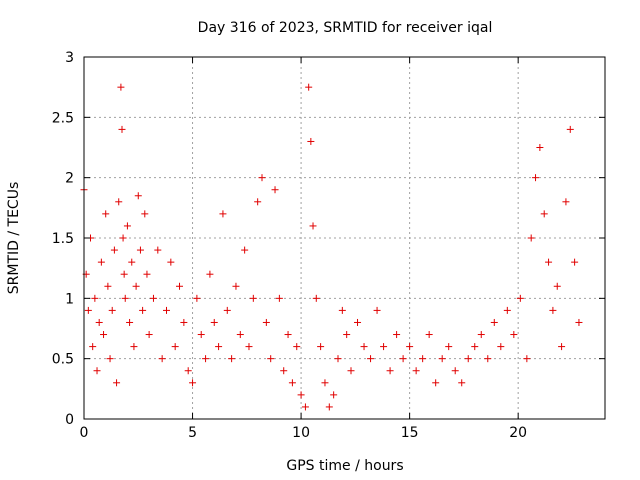 The height and width of the screenshot is (480, 640). Describe the element at coordinates (301, 433) in the screenshot. I see `x-tick-label: 10` at that location.